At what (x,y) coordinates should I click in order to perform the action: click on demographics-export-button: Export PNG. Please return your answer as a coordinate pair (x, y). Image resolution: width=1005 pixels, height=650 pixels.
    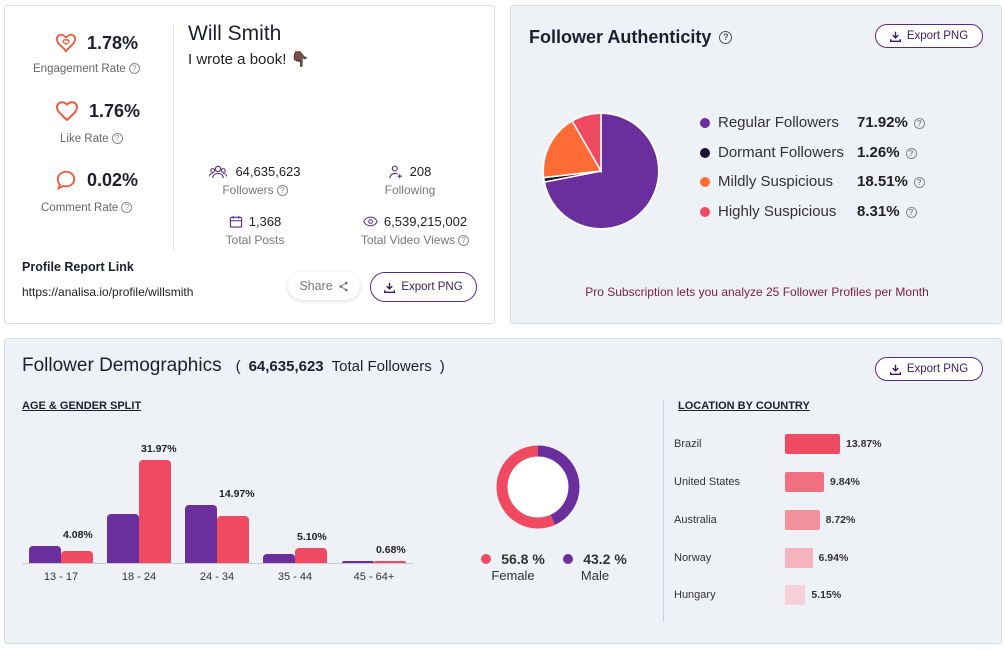
    Looking at the image, I should click on (929, 369).